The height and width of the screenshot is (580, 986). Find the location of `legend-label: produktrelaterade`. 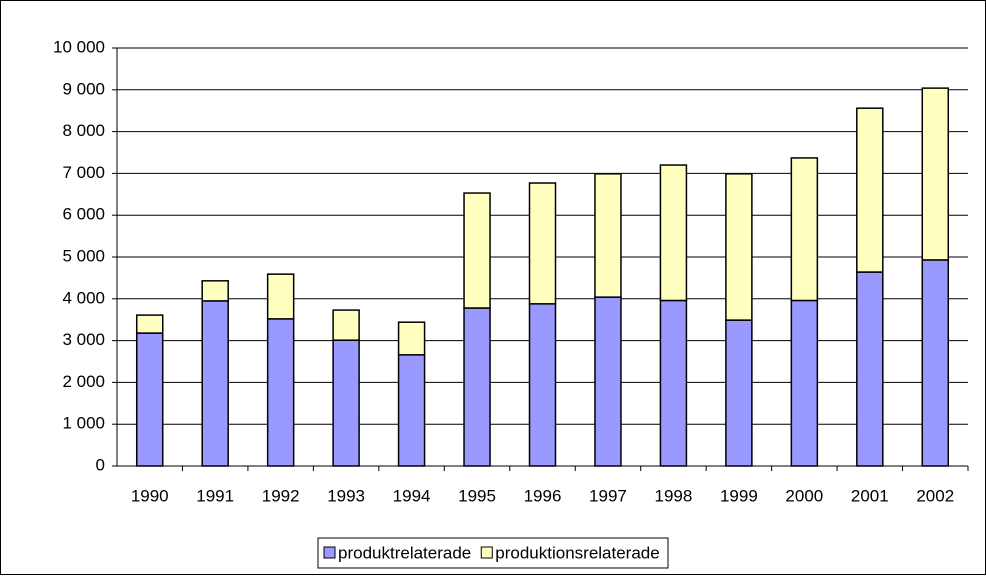

legend-label: produktrelaterade is located at coordinates (404, 552).